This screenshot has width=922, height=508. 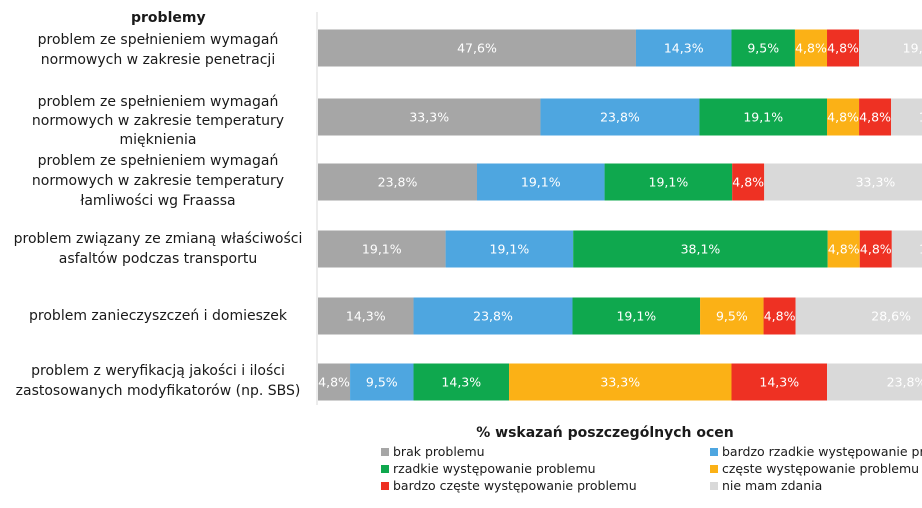 I want to click on data-label: 14,2%, so click(x=920, y=117).